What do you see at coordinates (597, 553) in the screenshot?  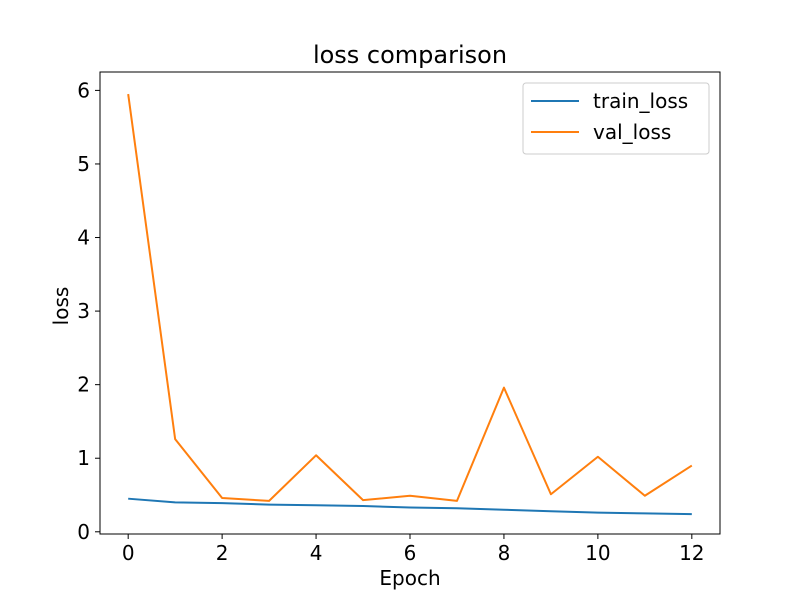 I see `x-tick-label: 10` at bounding box center [597, 553].